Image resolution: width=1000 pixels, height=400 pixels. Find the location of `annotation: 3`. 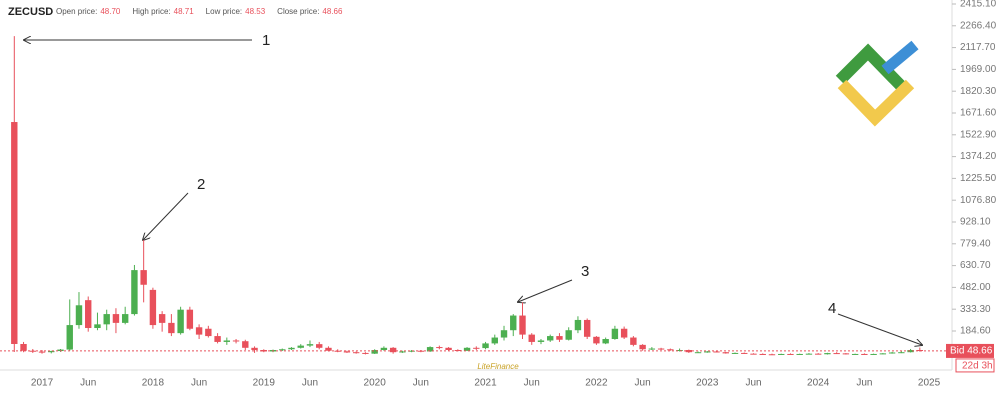

annotation: 3 is located at coordinates (585, 271).